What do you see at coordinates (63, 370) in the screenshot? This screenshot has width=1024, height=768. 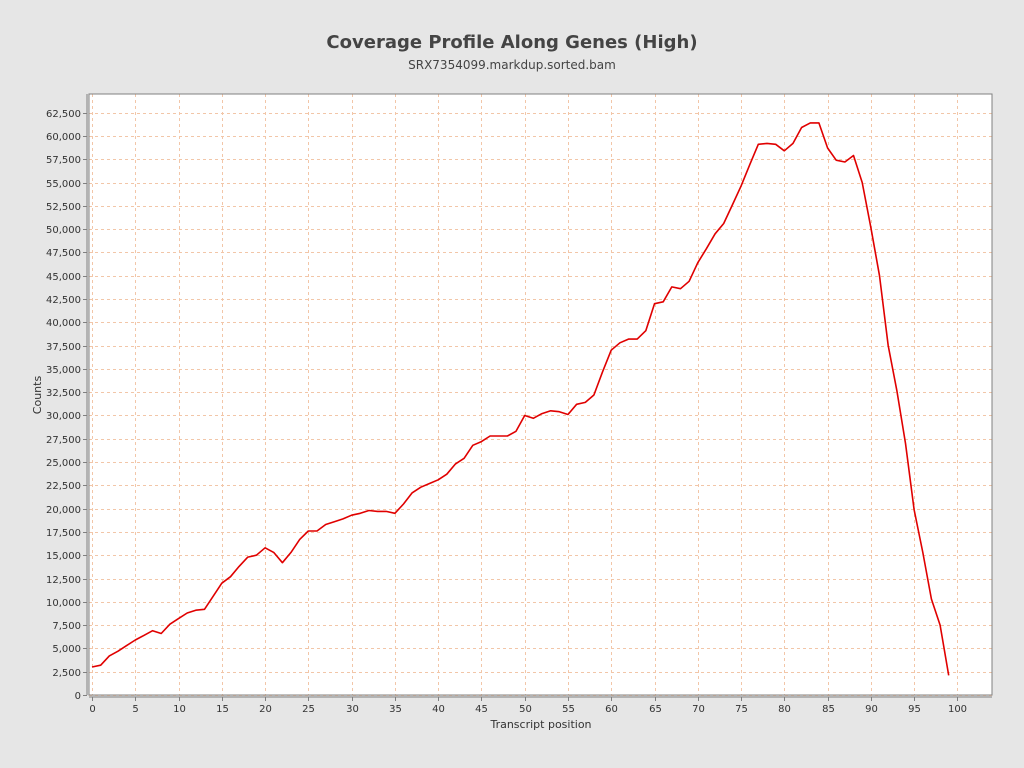 I see `y-tick-label: 35,000` at bounding box center [63, 370].